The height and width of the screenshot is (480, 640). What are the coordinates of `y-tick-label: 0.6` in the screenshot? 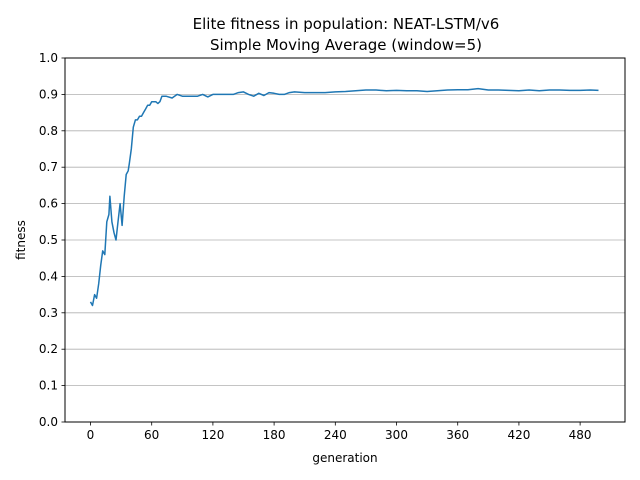 It's located at (48, 204).